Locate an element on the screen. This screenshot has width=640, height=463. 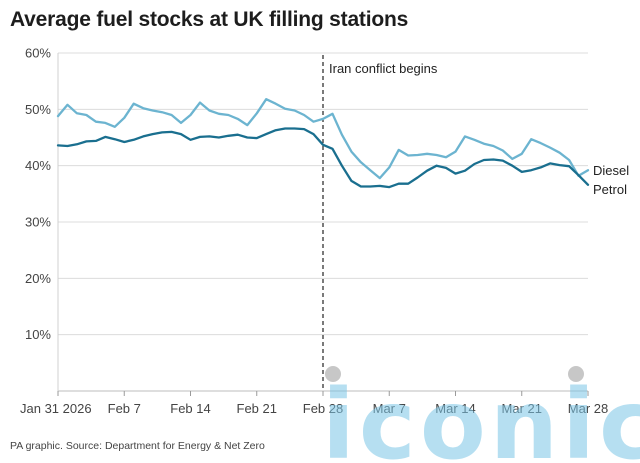
watermark-text: iconic is located at coordinates (481, 416).